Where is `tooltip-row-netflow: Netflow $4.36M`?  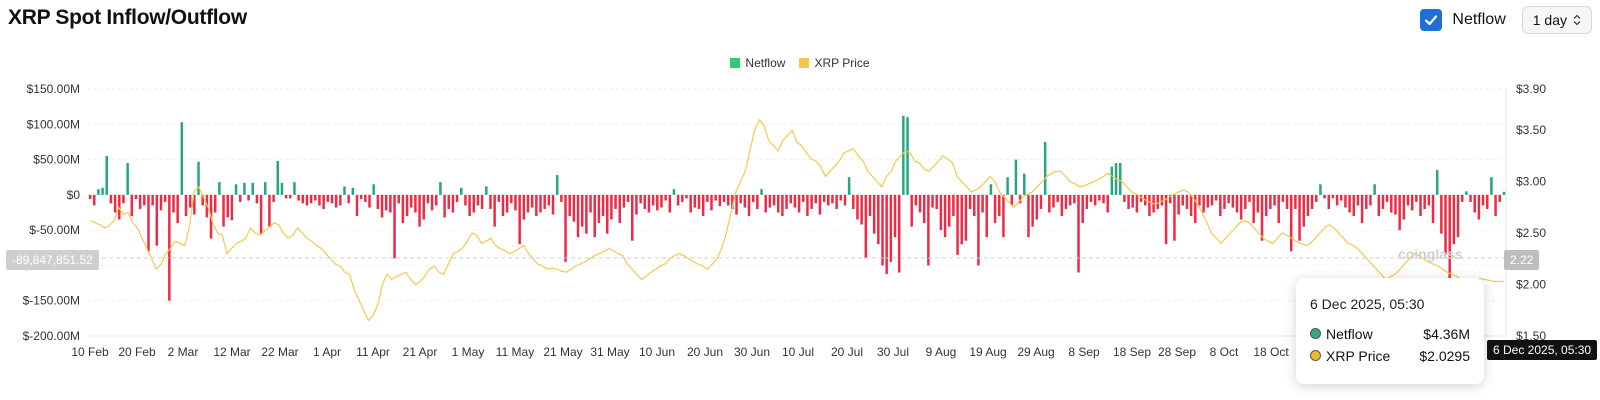 tooltip-row-netflow: Netflow $4.36M is located at coordinates (1390, 334).